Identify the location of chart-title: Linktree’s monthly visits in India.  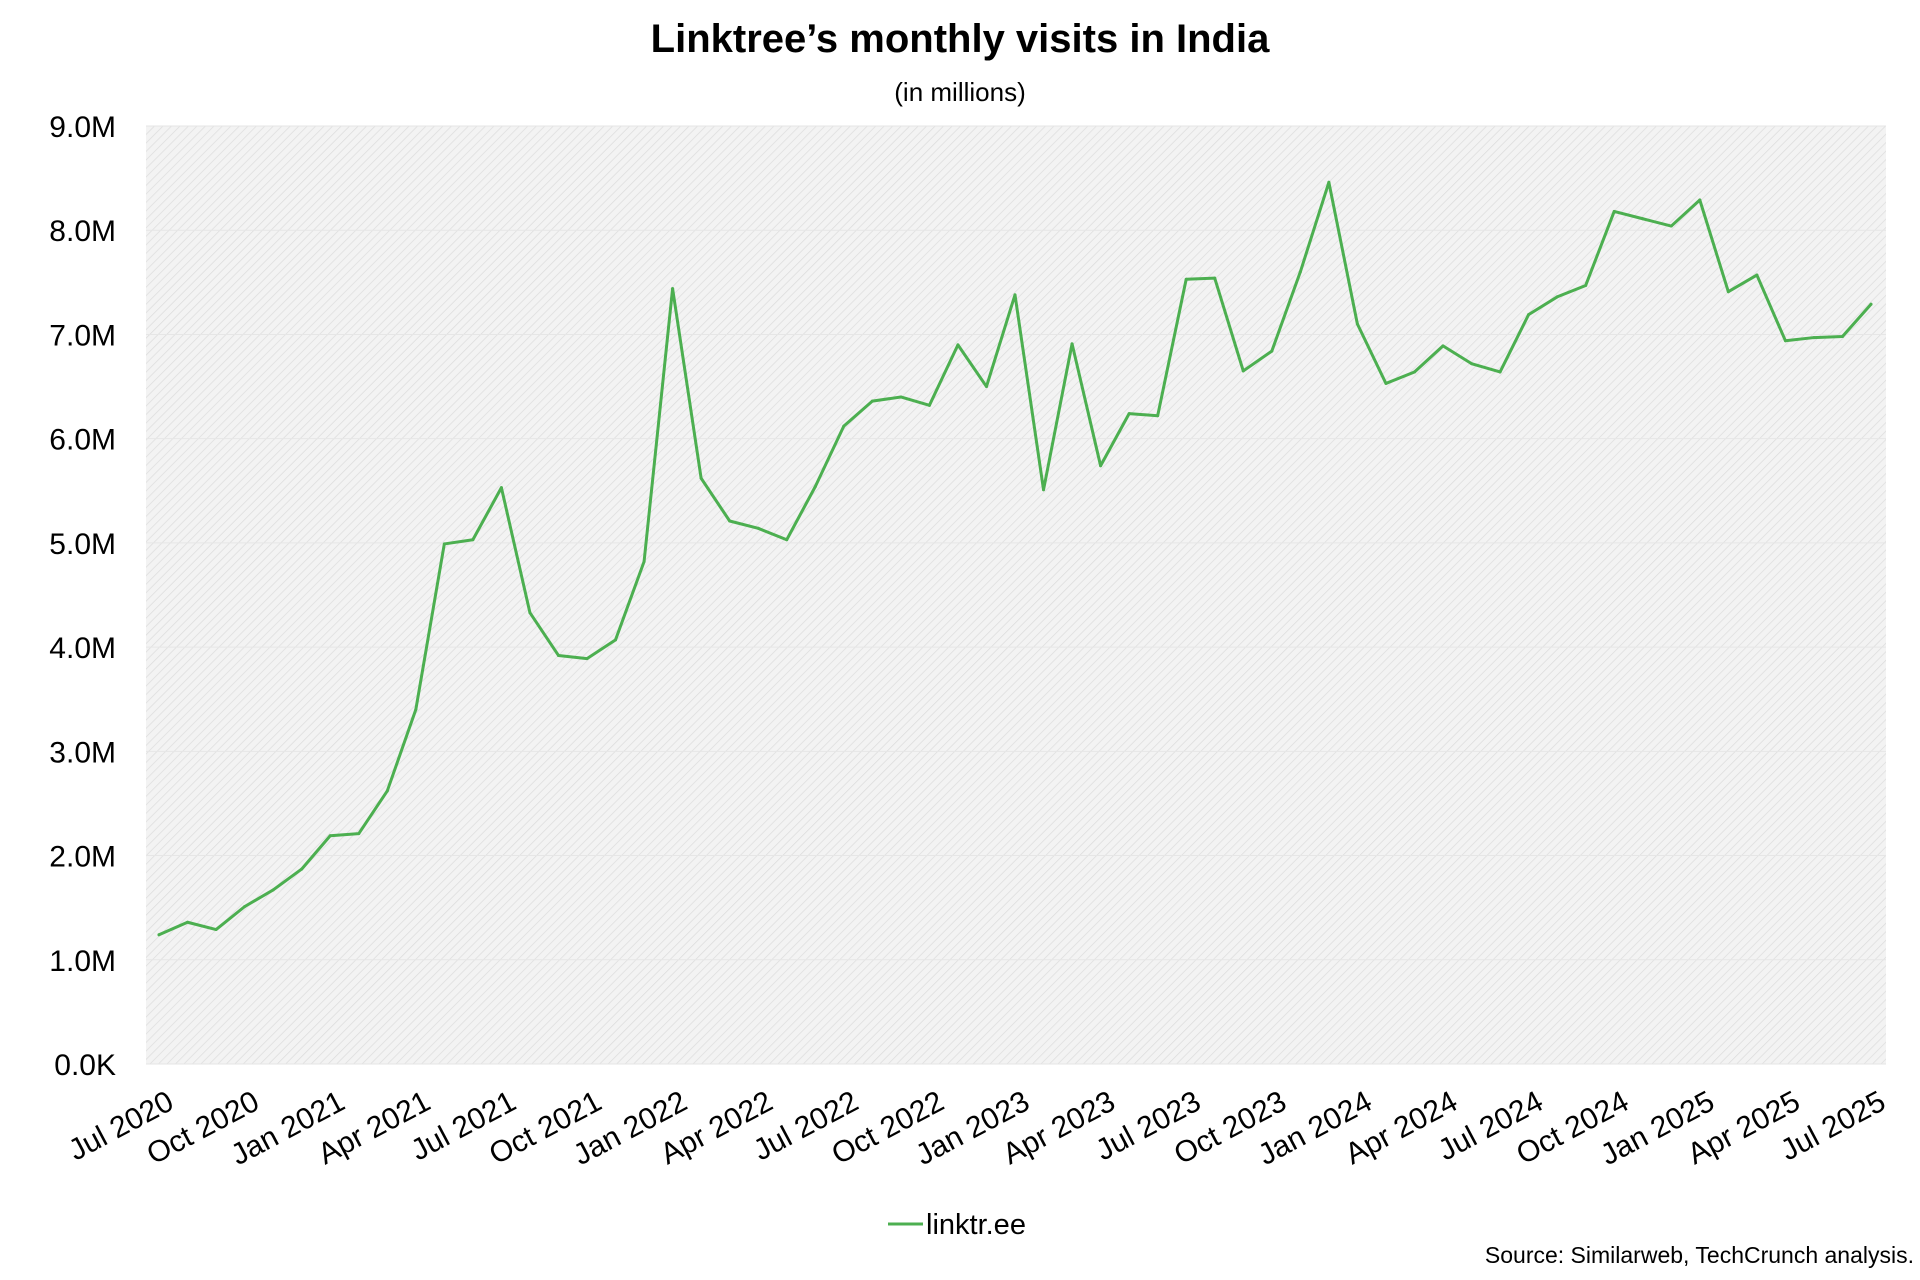
(960, 39).